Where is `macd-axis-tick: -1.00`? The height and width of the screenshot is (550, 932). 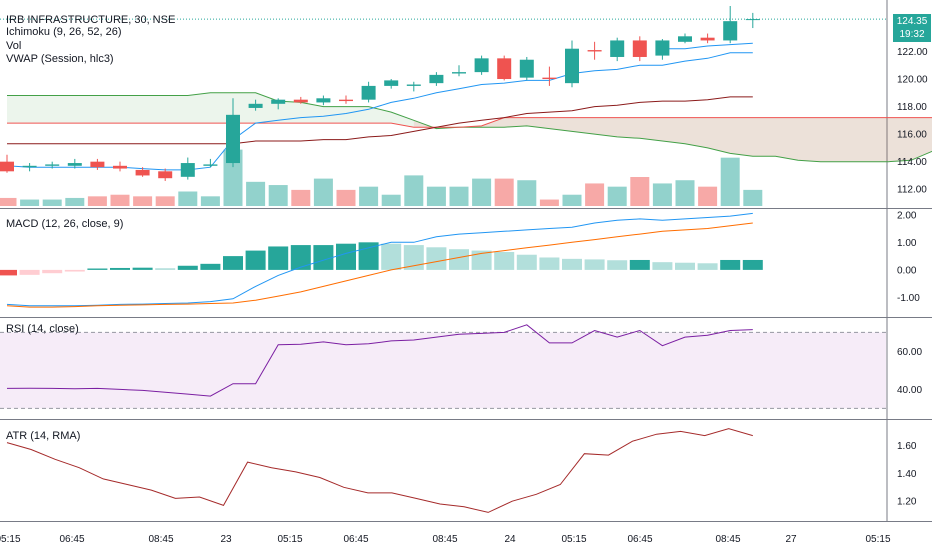 macd-axis-tick: -1.00 is located at coordinates (908, 298).